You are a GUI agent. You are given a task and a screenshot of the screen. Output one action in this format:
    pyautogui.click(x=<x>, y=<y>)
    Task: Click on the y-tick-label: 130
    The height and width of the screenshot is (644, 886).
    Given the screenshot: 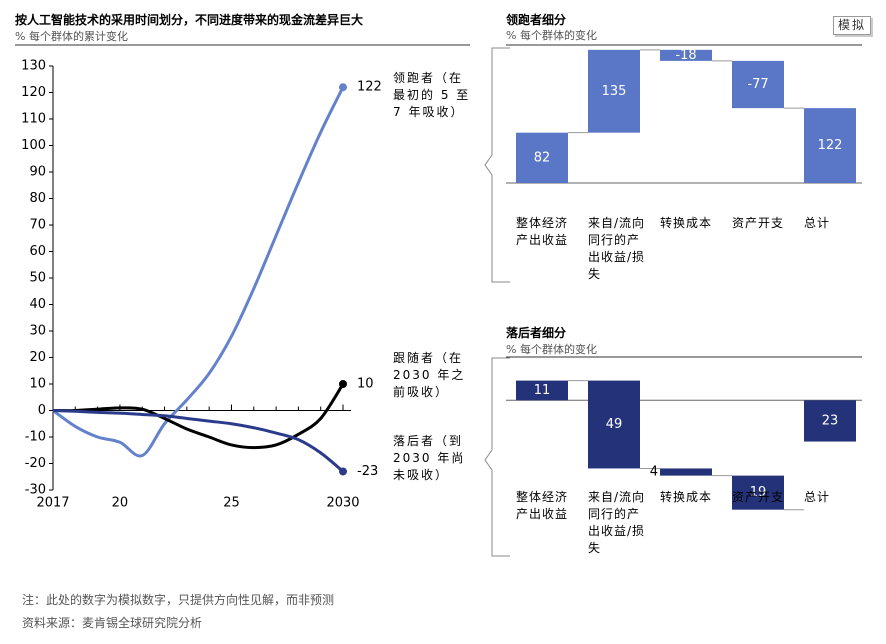 What is the action you would take?
    pyautogui.click(x=33, y=66)
    